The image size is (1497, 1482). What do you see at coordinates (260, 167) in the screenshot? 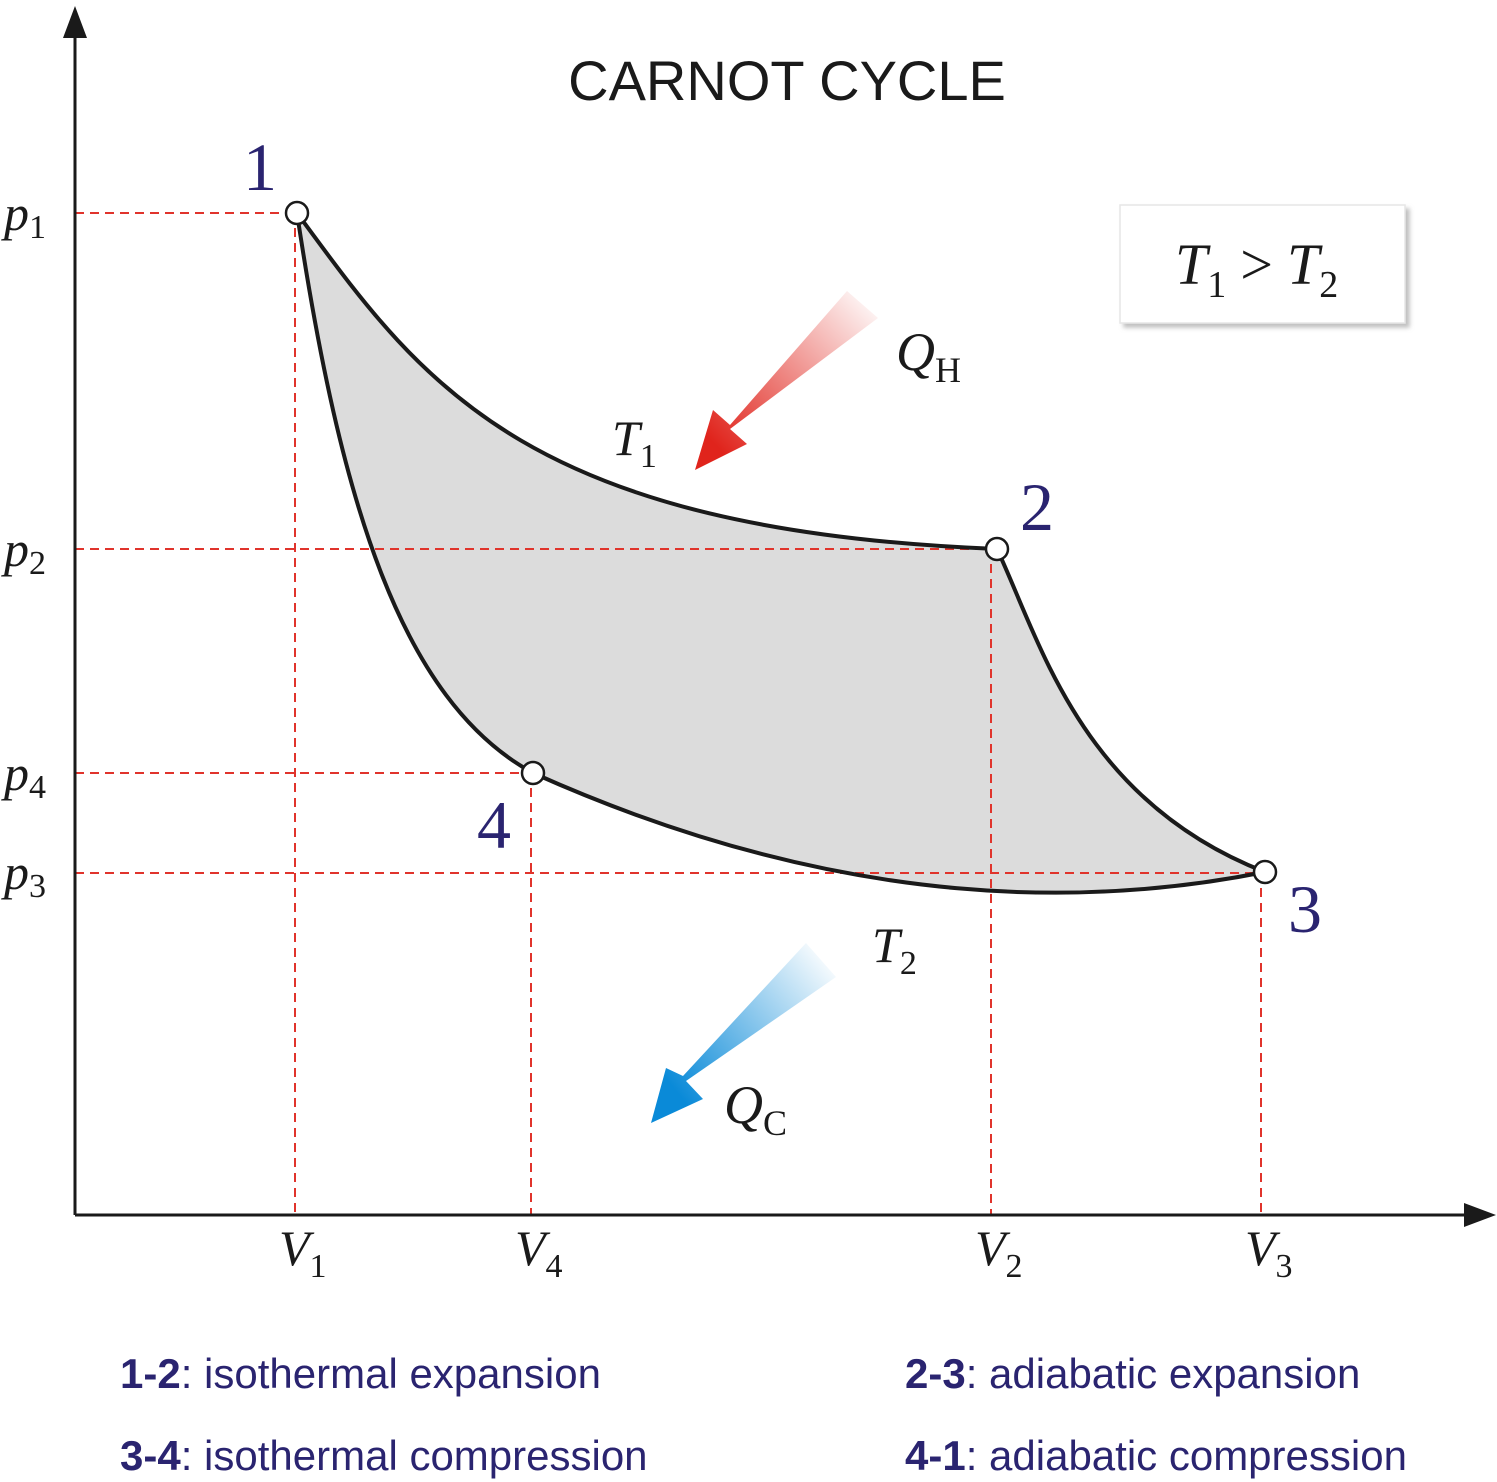
I see `state-point-1-label: 1` at bounding box center [260, 167].